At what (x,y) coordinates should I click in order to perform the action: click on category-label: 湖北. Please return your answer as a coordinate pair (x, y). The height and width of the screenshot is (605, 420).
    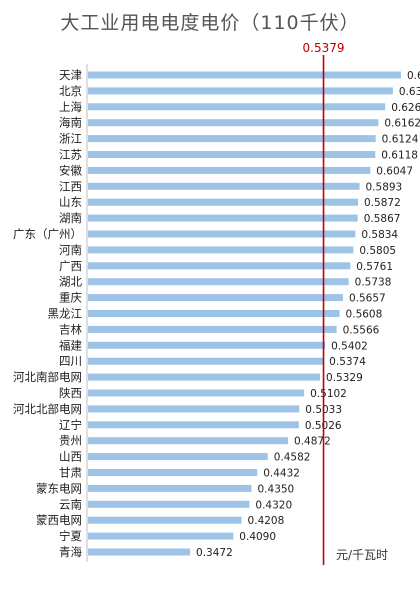
    Looking at the image, I should click on (70, 282).